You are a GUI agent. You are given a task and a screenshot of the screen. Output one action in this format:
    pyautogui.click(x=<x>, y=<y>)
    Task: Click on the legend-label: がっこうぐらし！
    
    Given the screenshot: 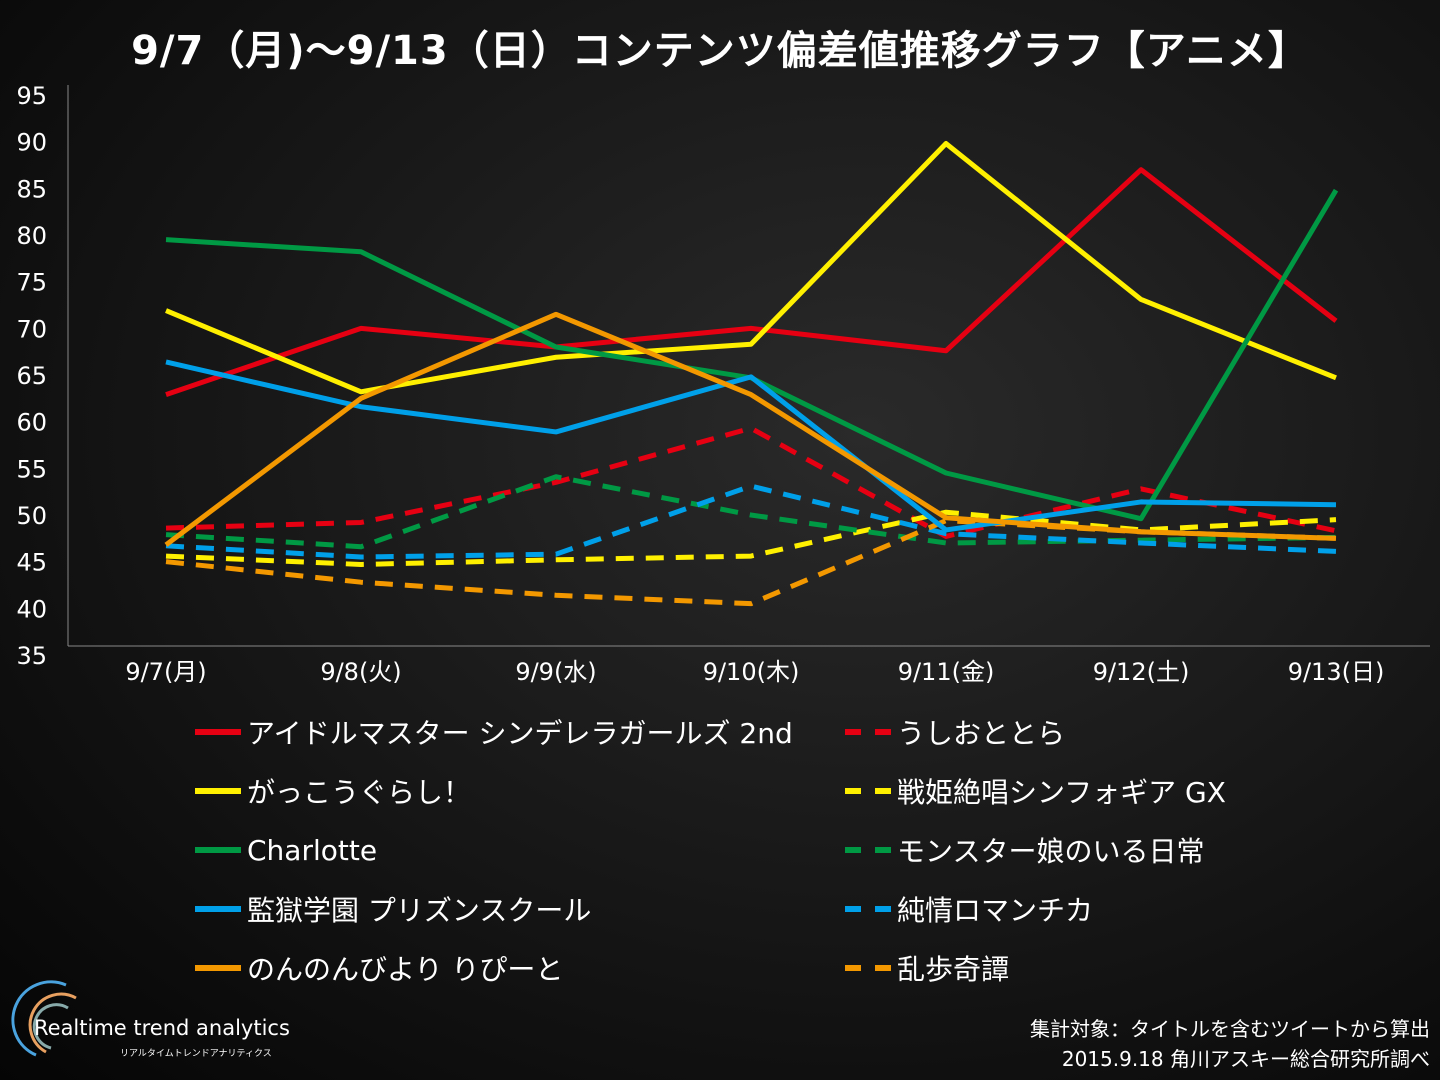 What is the action you would take?
    pyautogui.click(x=359, y=792)
    